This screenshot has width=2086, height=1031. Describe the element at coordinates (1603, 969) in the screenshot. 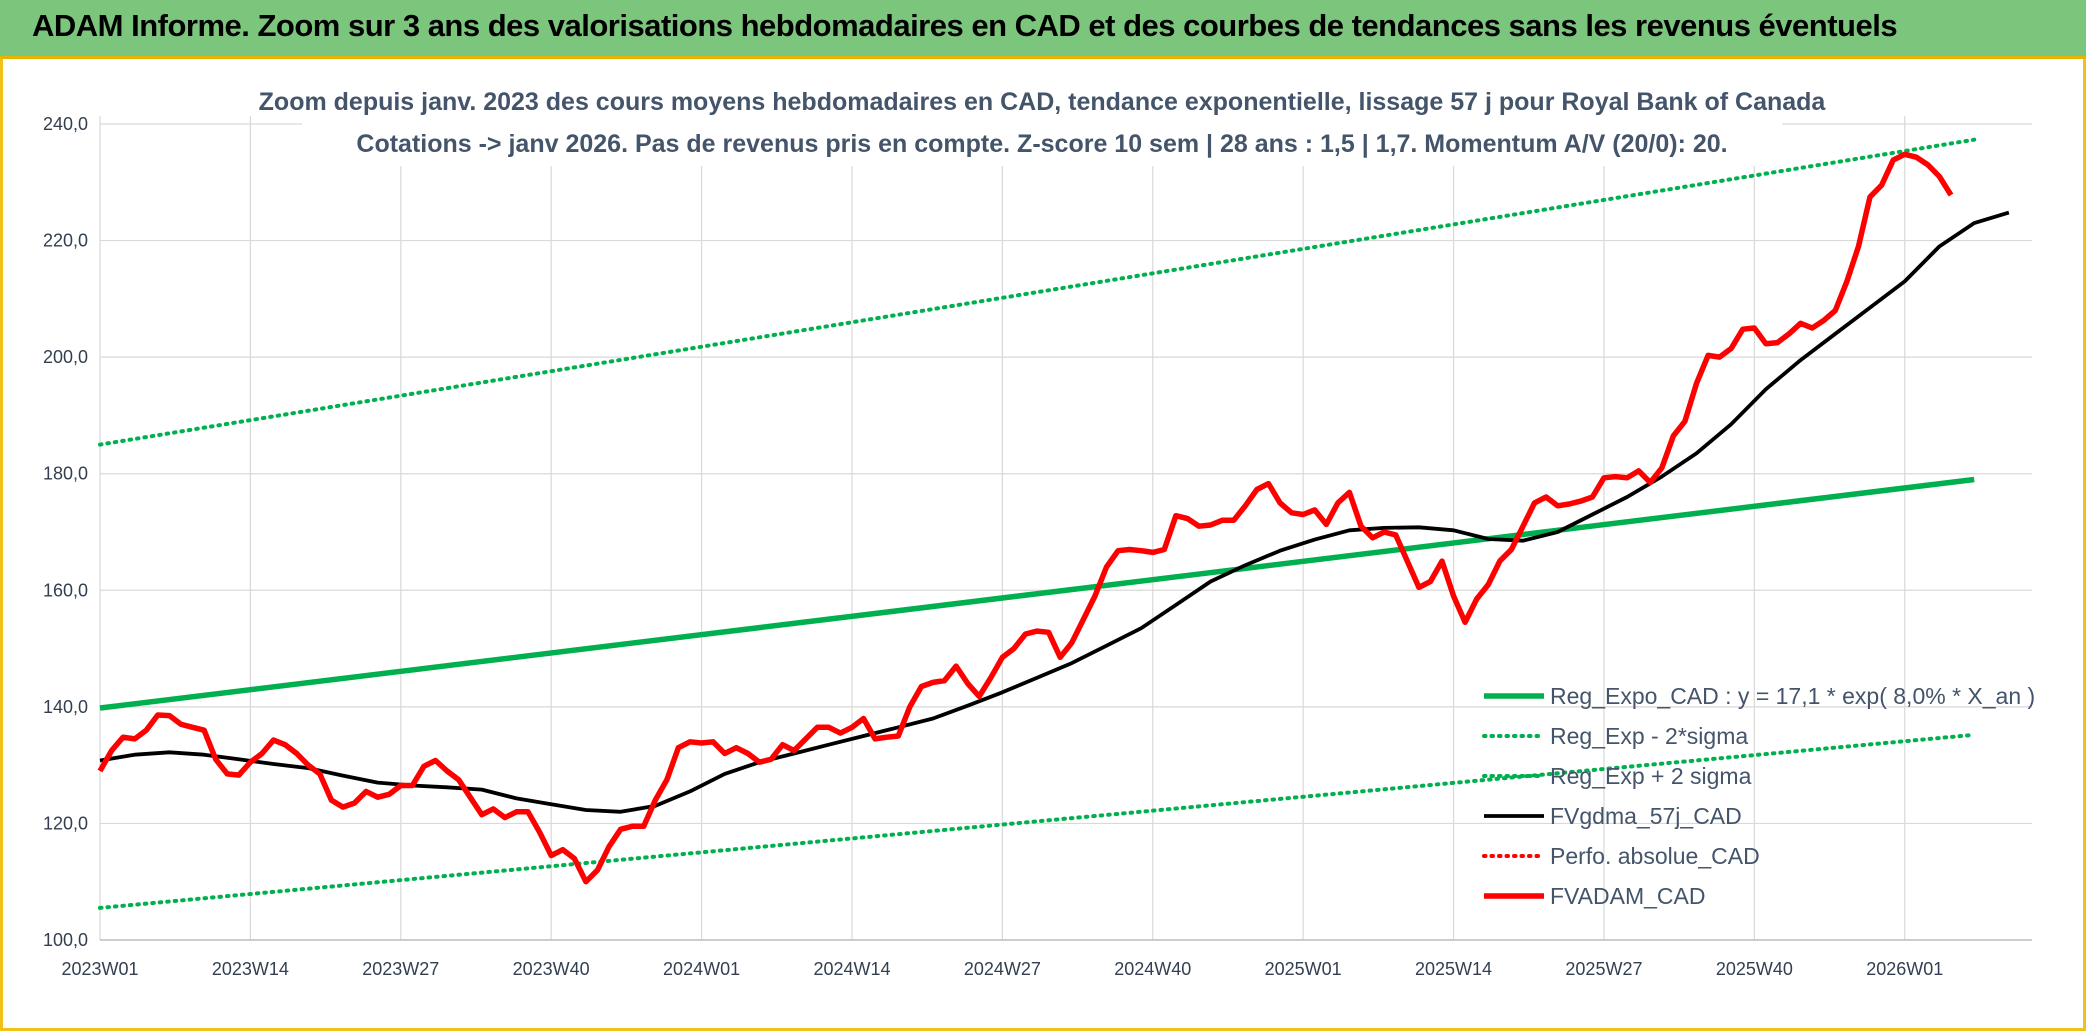

I see `x-tick-label: 2025W27` at that location.